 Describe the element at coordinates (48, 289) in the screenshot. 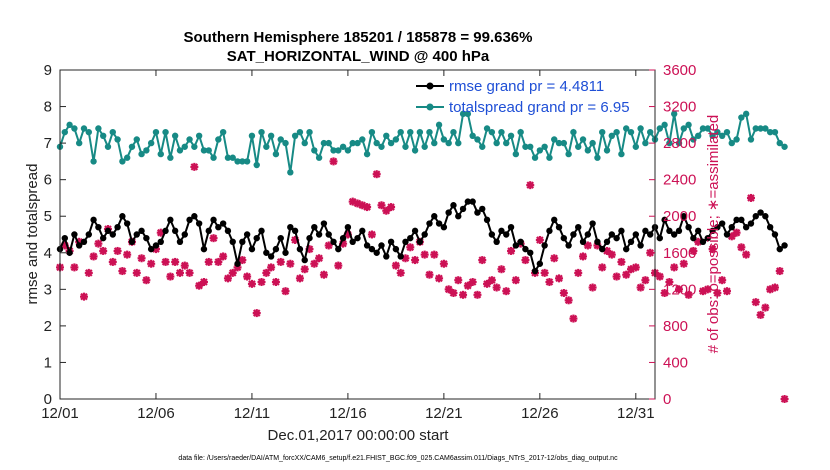

I see `left-tick-label: 3` at that location.